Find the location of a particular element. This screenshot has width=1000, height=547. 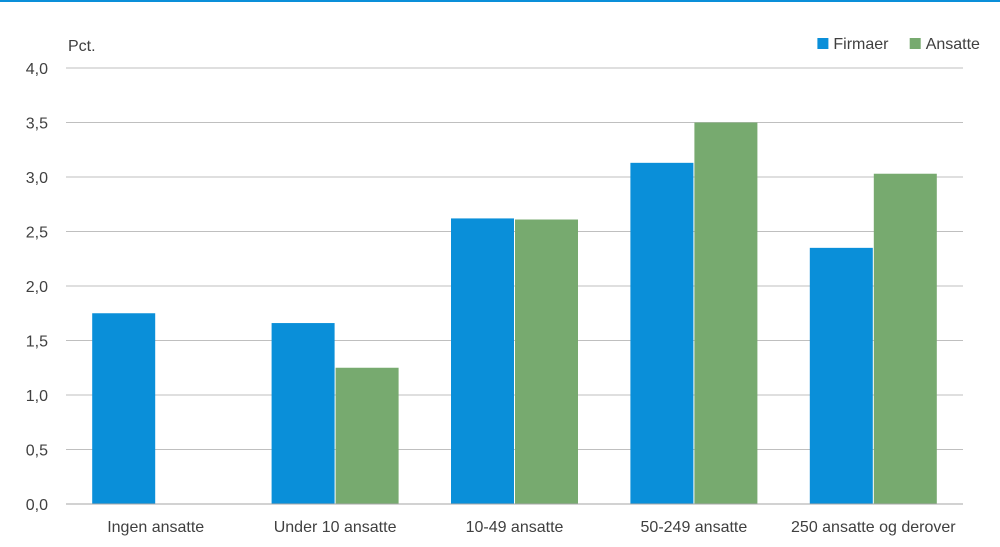

y-tick-label: 1,0 is located at coordinates (37, 396).